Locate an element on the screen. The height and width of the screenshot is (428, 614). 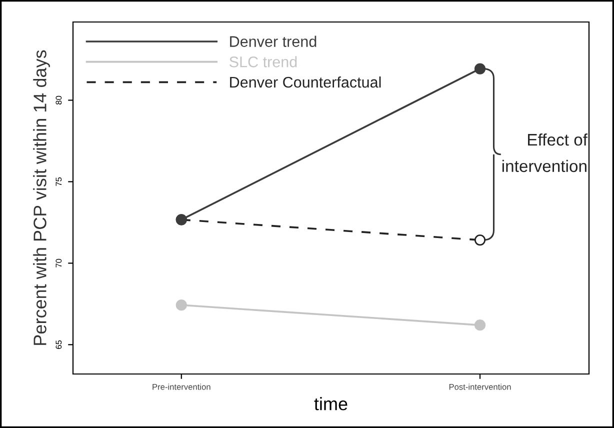
text: Denver Counterfactual is located at coordinates (305, 82).